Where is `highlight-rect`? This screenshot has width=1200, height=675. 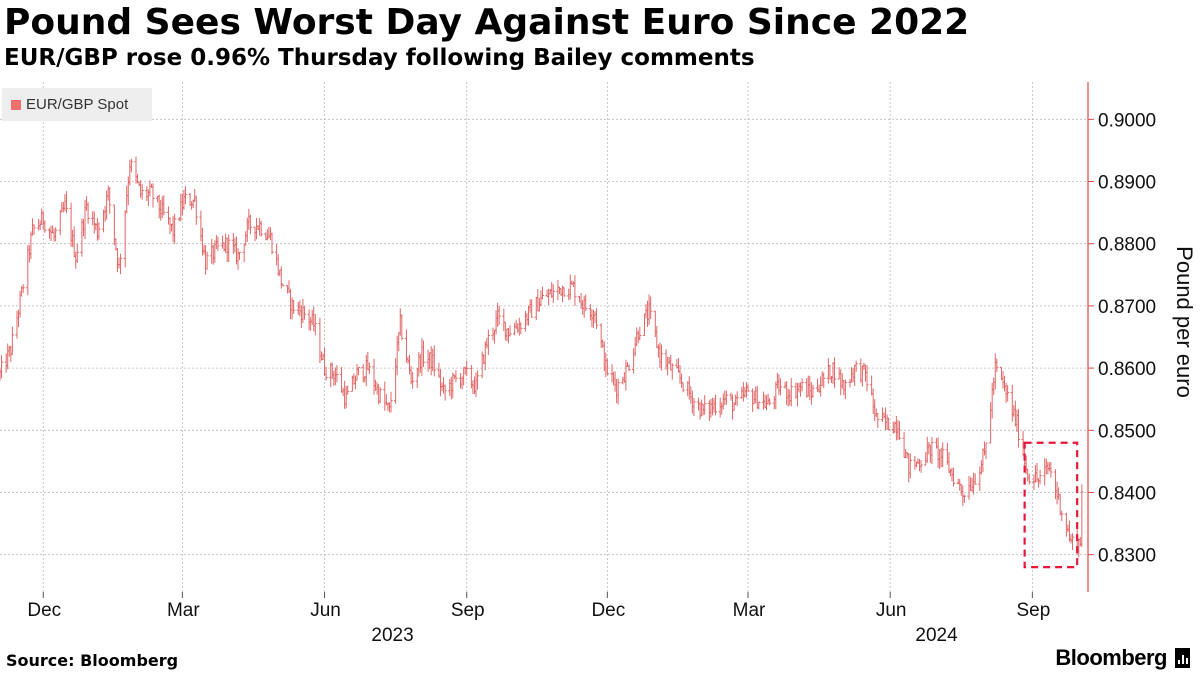
highlight-rect is located at coordinates (1051, 505).